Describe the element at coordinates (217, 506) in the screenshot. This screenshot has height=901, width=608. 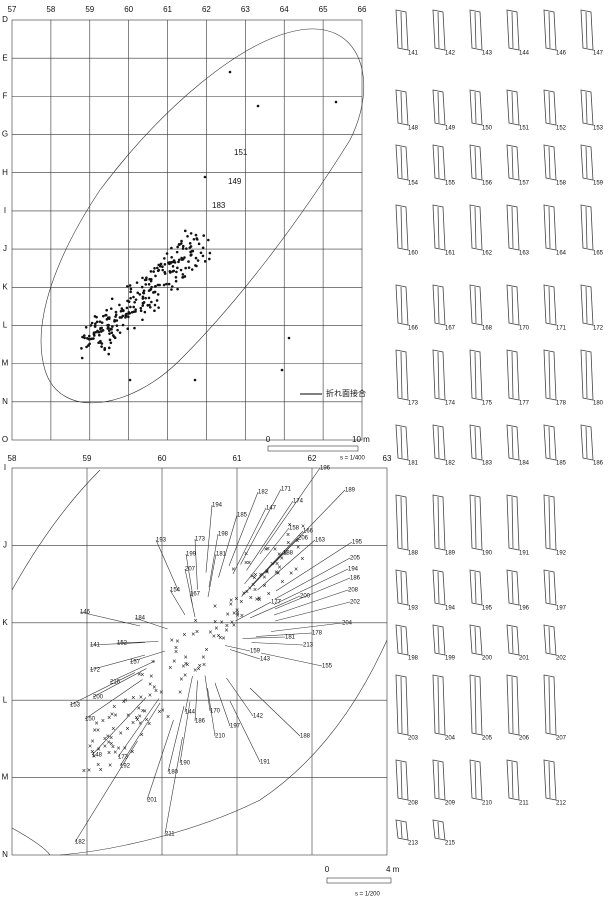
I see `point-label: 194` at that location.